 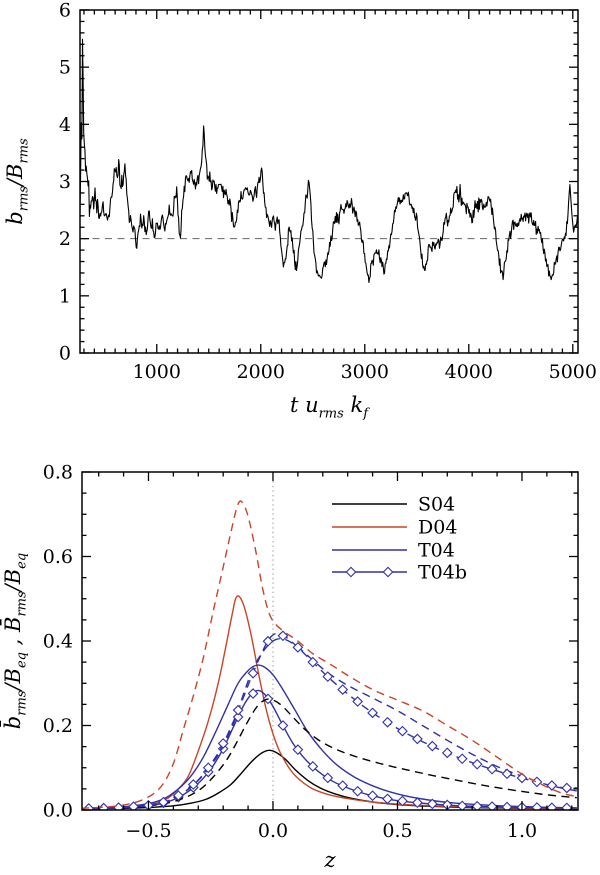 I want to click on x-tick-label: 1000, so click(x=157, y=372).